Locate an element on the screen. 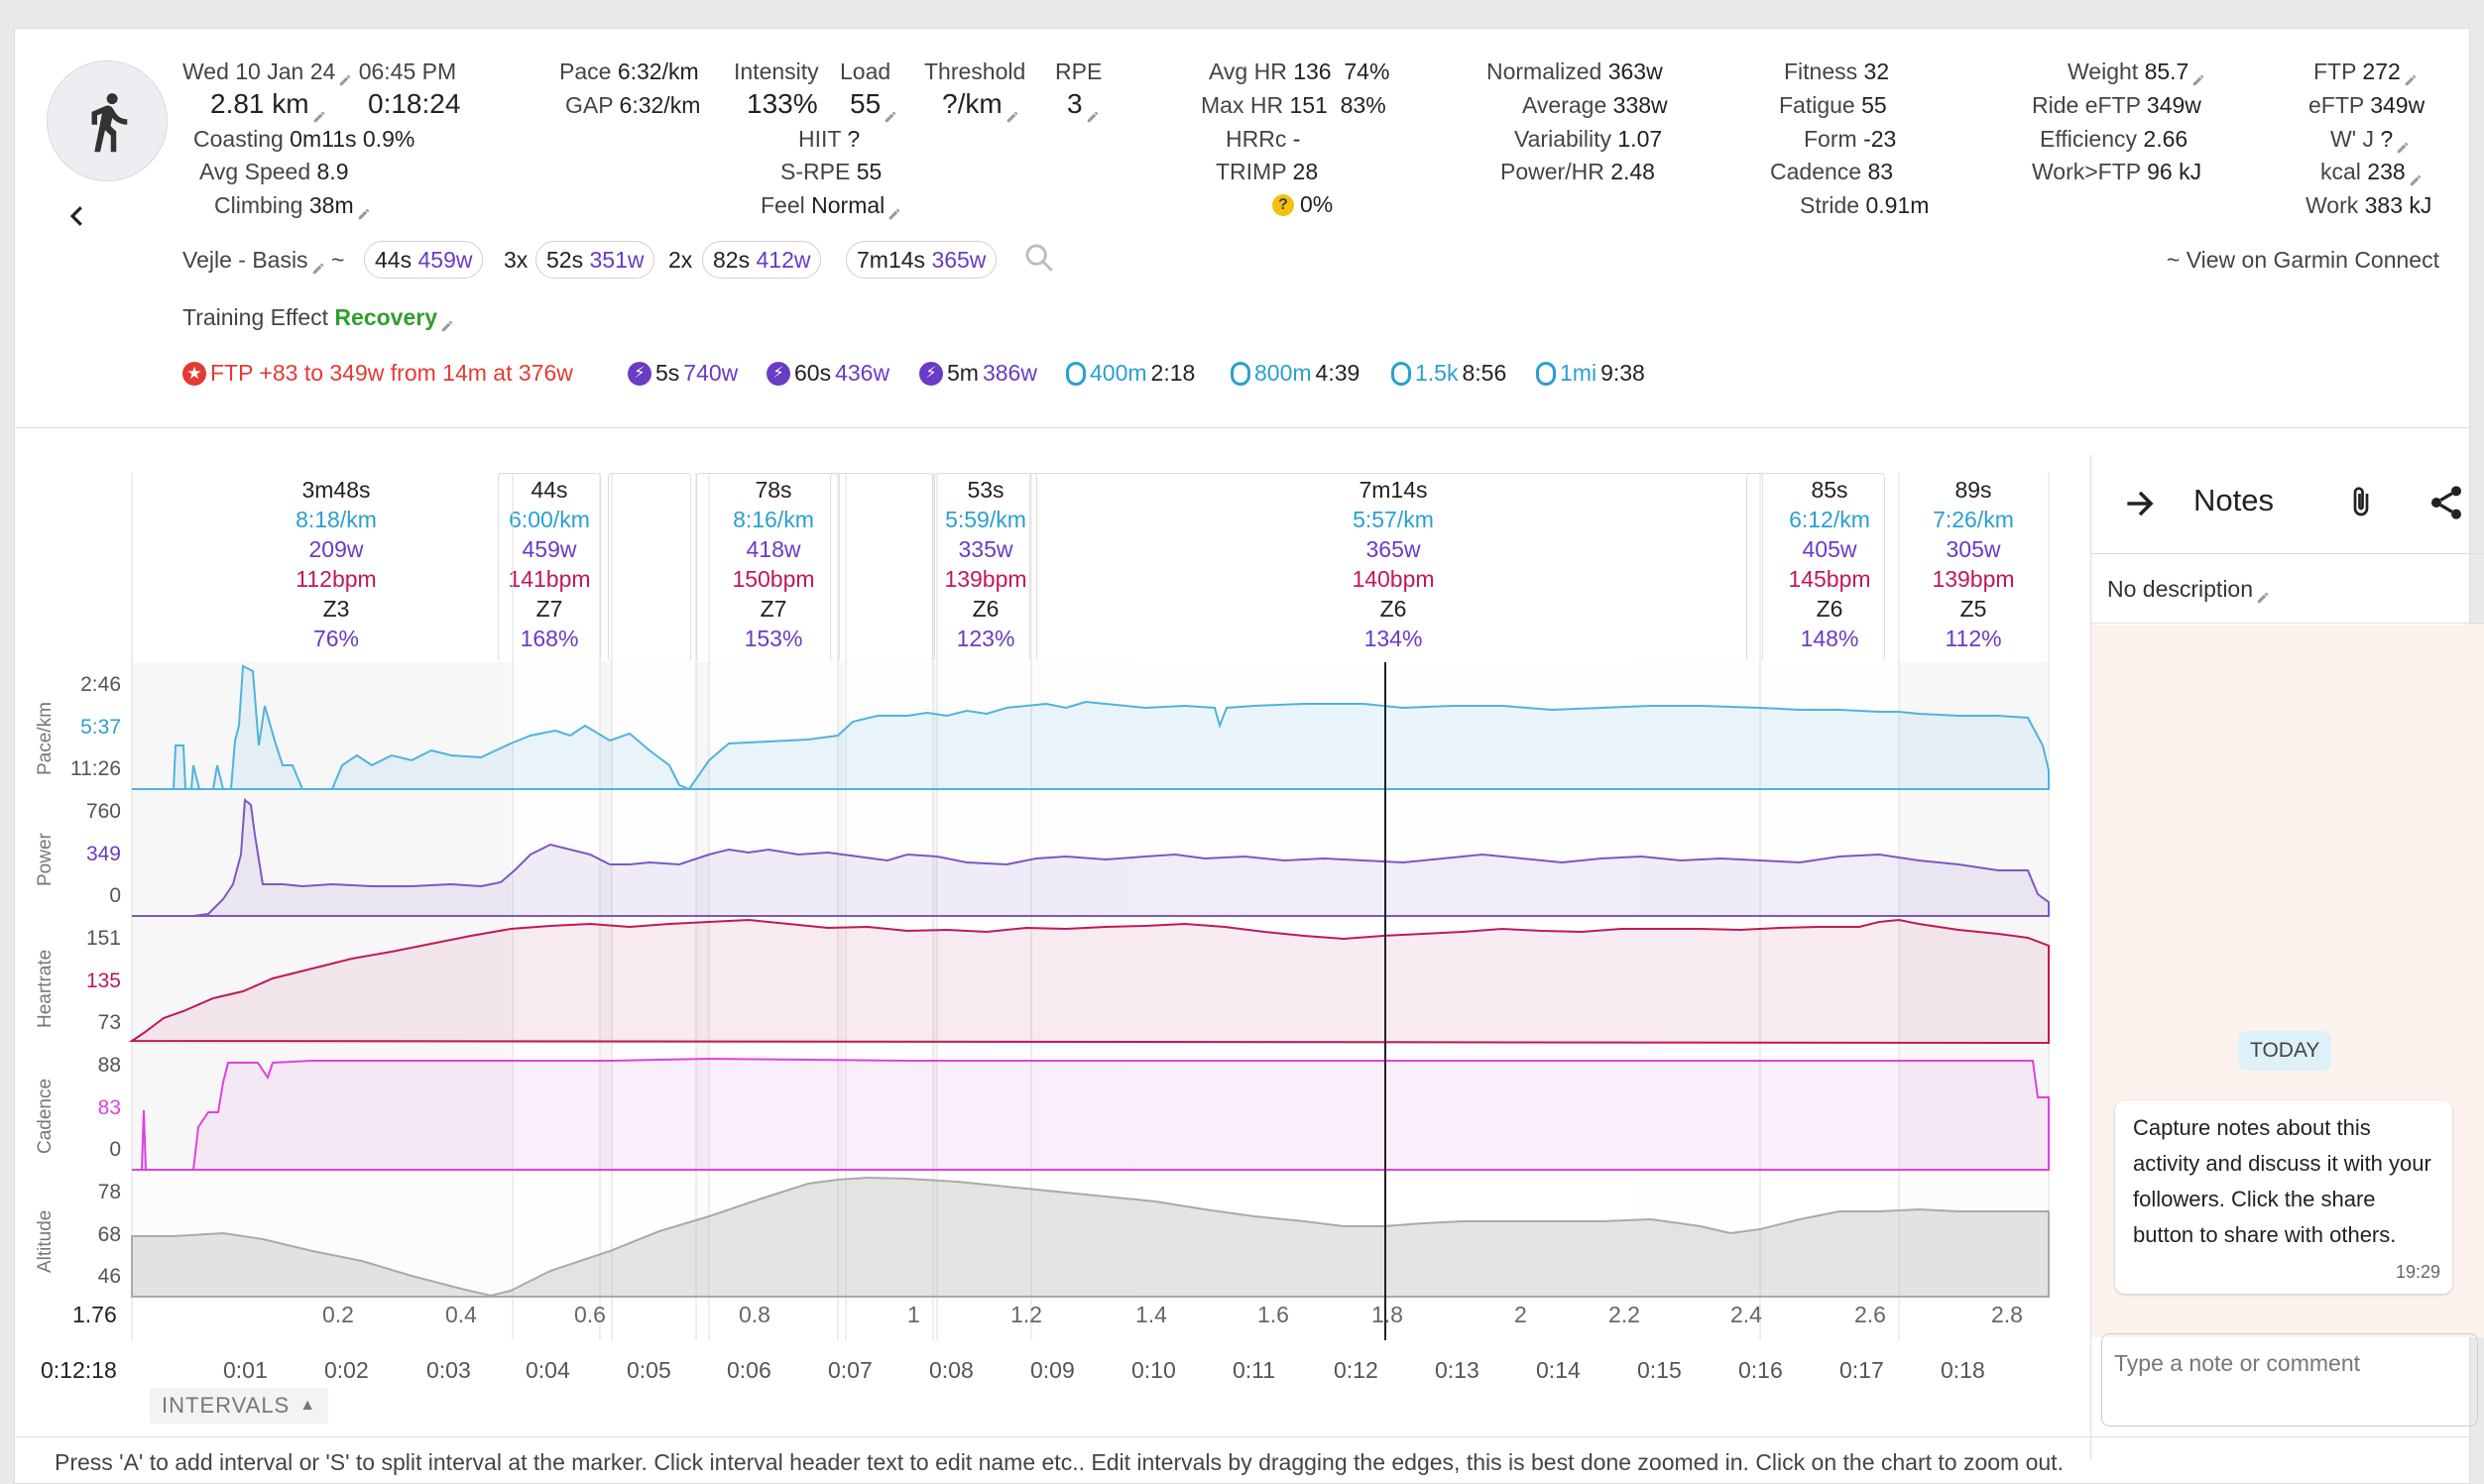 This screenshot has width=2484, height=1484. interval-chip: 82s 412w is located at coordinates (762, 260).